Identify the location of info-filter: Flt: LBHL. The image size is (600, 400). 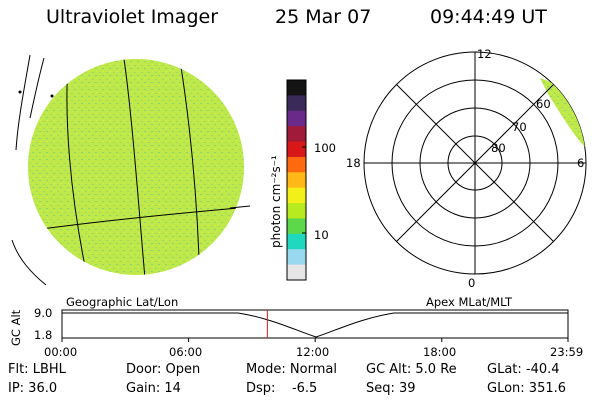
(37, 369).